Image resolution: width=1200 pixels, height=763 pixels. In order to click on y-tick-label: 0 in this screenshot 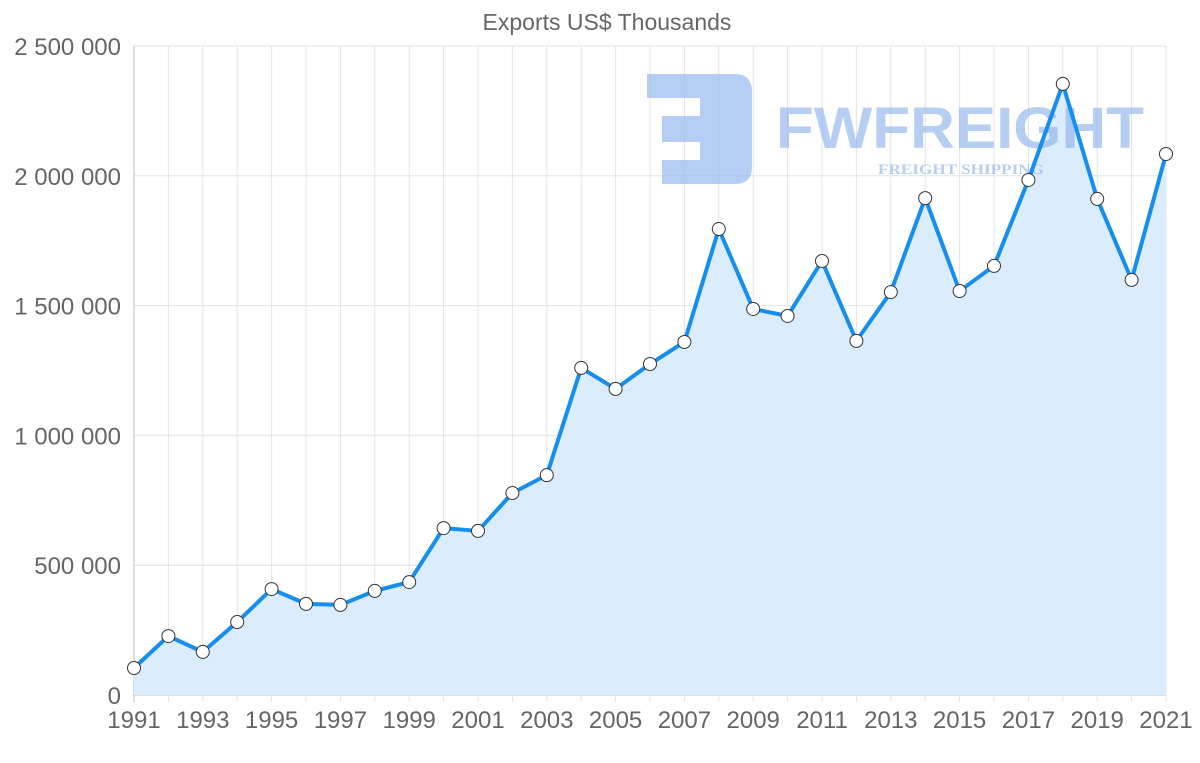, I will do `click(114, 696)`.